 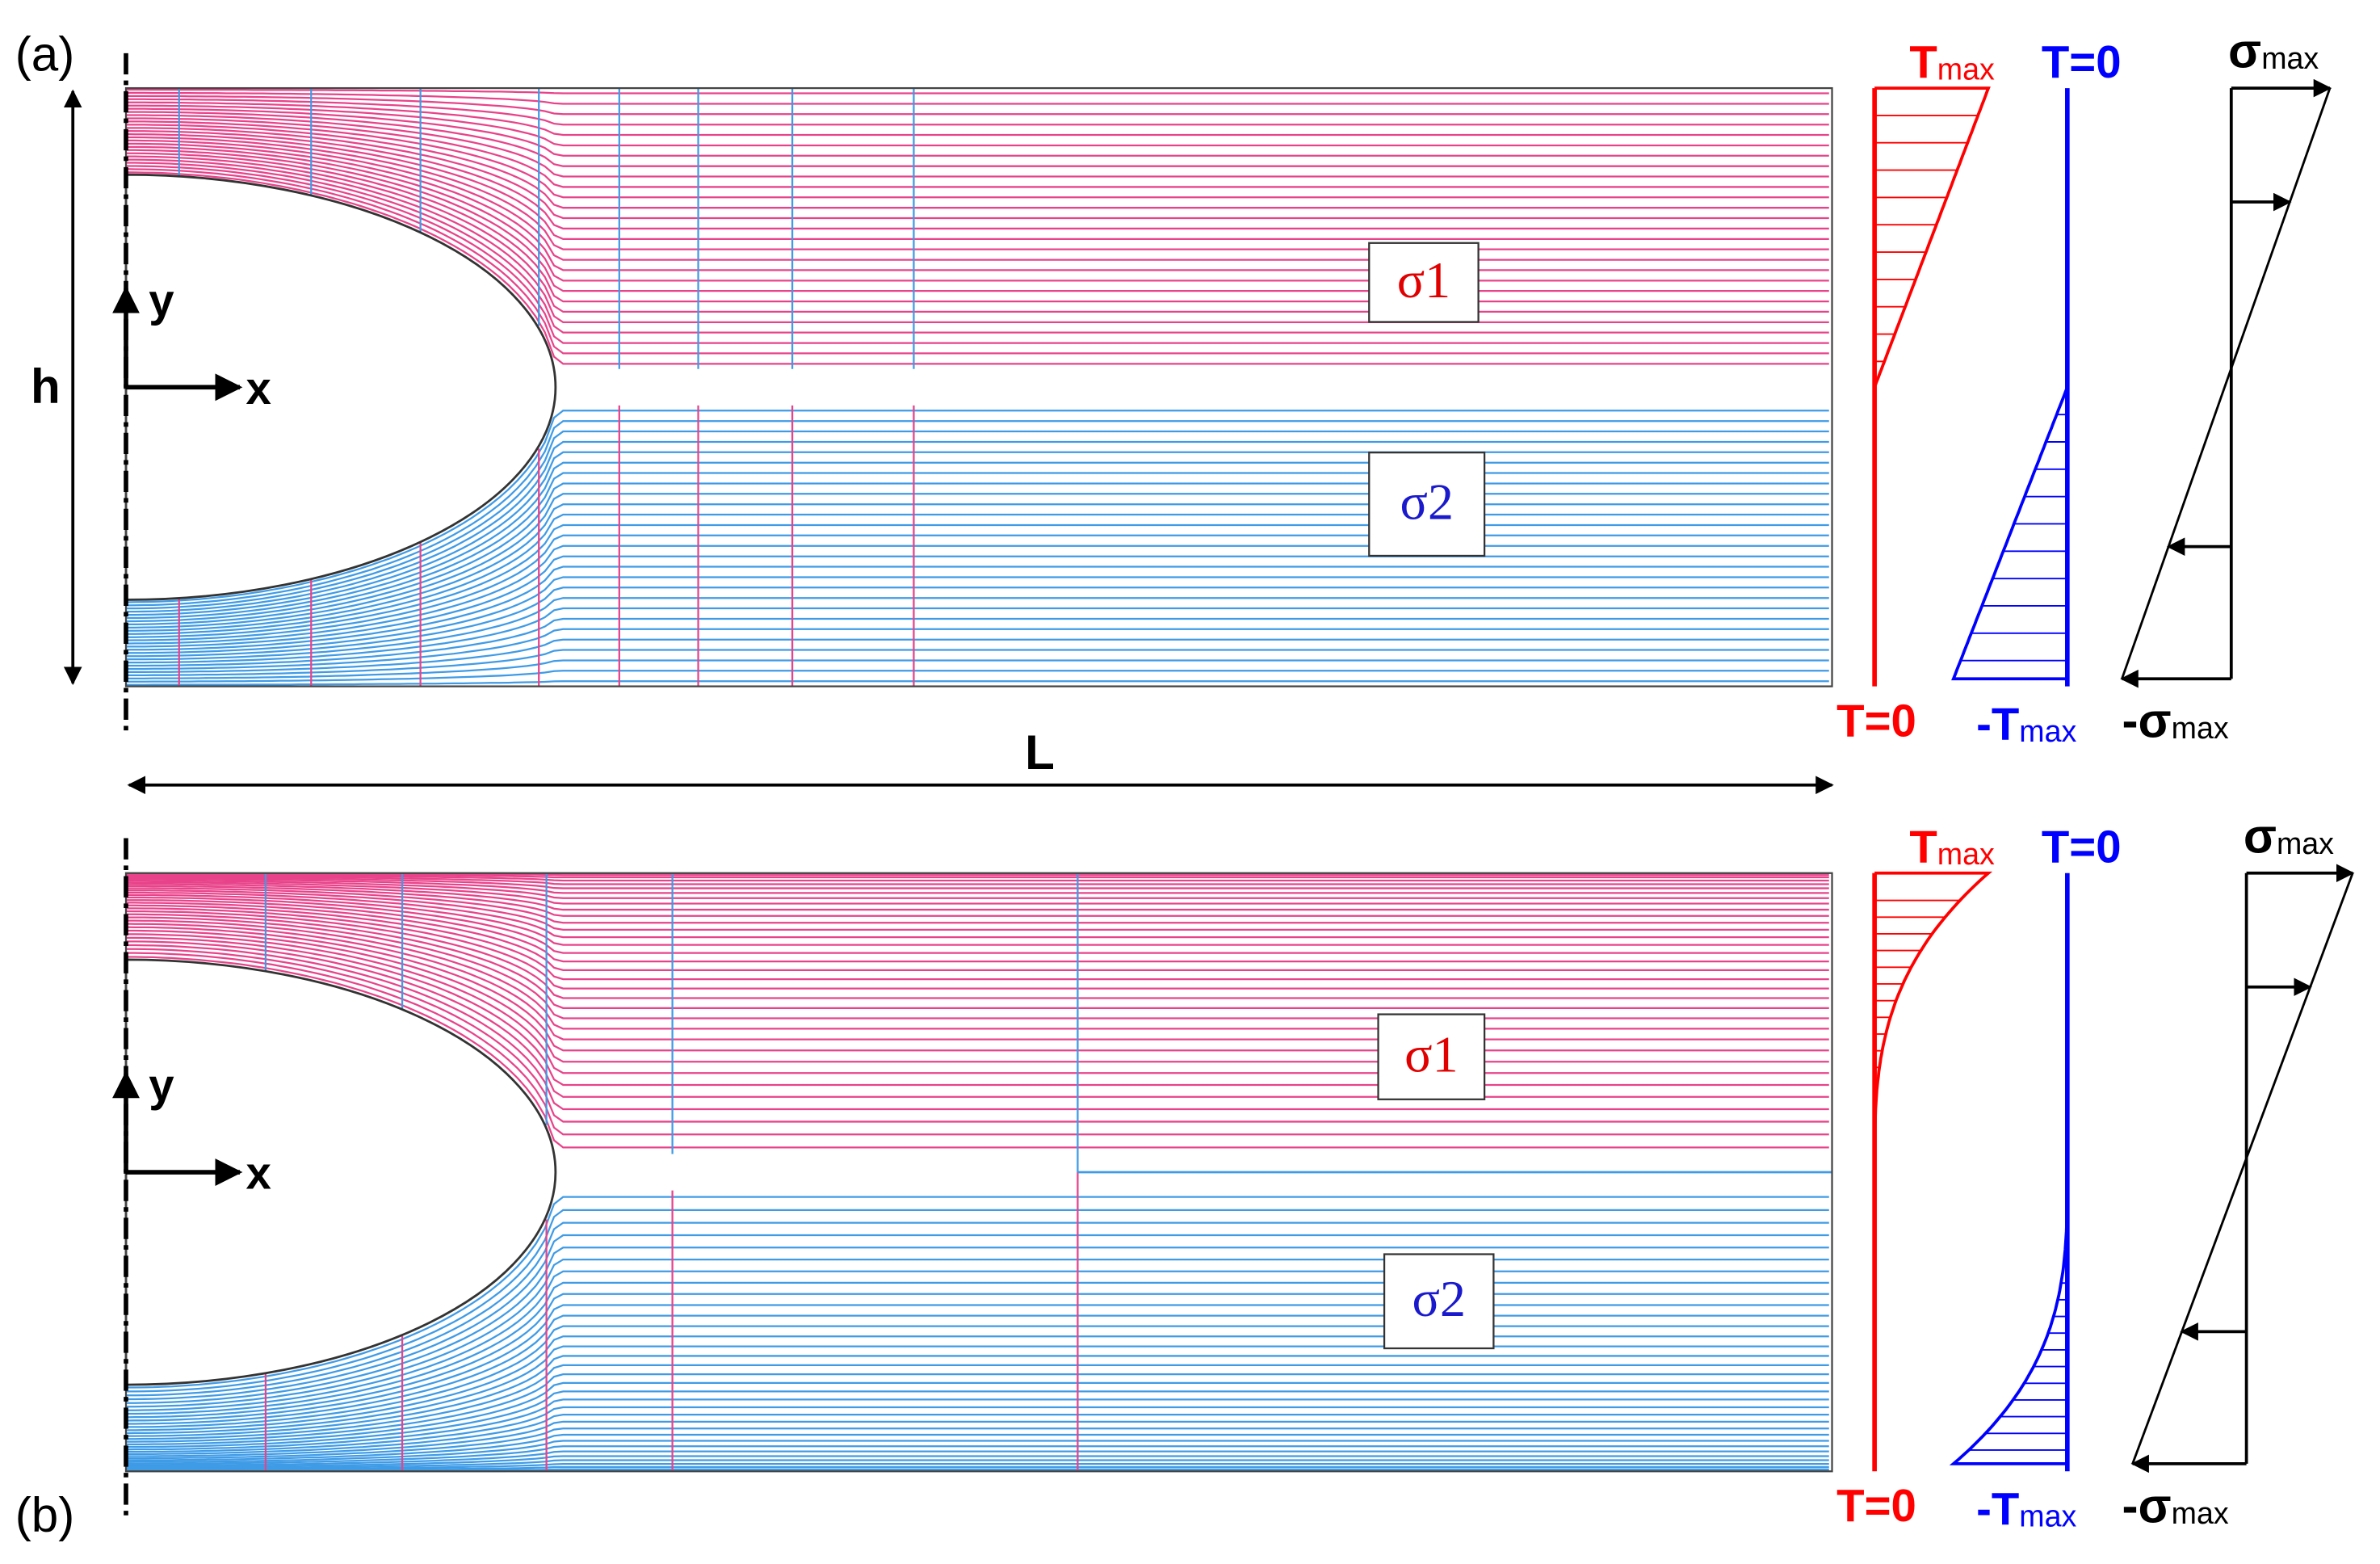 I want to click on t-zero-label: T=0, so click(x=2082, y=846).